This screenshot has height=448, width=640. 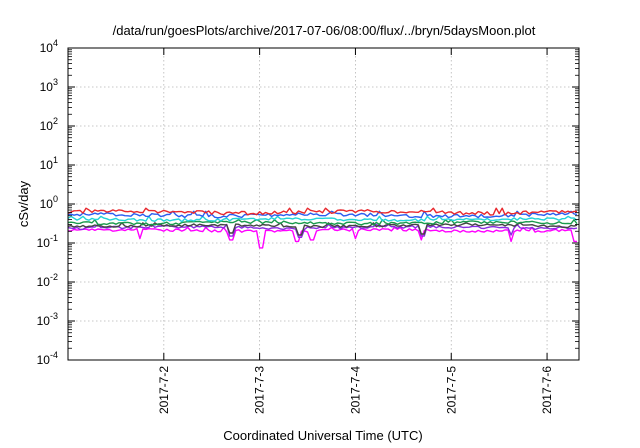 What do you see at coordinates (55, 121) in the screenshot?
I see `y-tick-exponent: 2` at bounding box center [55, 121].